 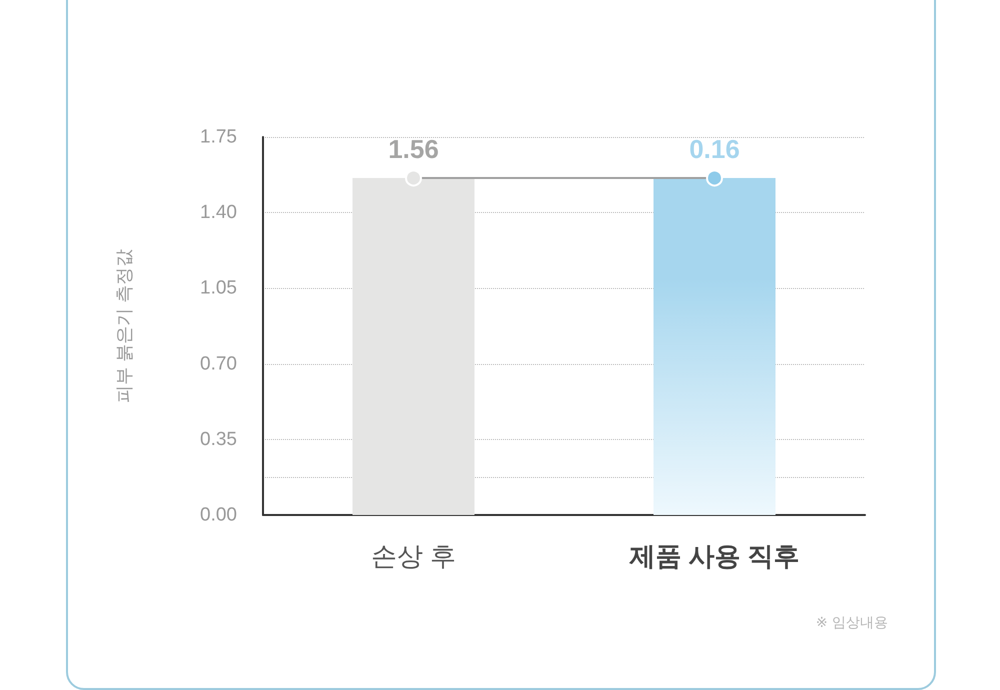 What do you see at coordinates (714, 149) in the screenshot?
I see `annotation: 0.16` at bounding box center [714, 149].